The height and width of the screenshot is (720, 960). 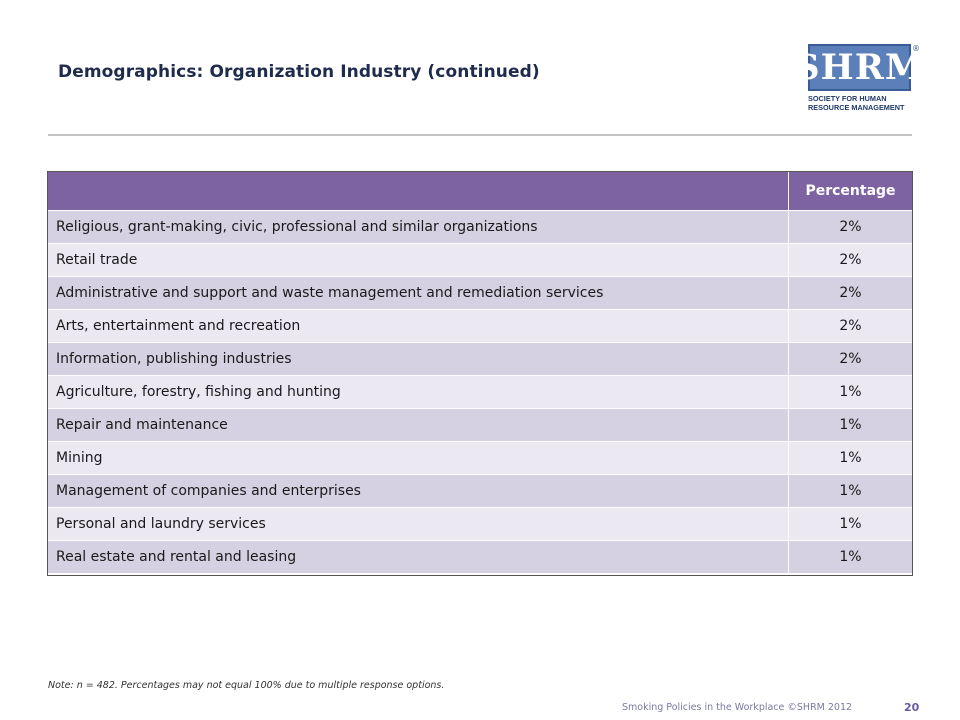 What do you see at coordinates (418, 260) in the screenshot?
I see `industry-label-cell: Retail trade` at bounding box center [418, 260].